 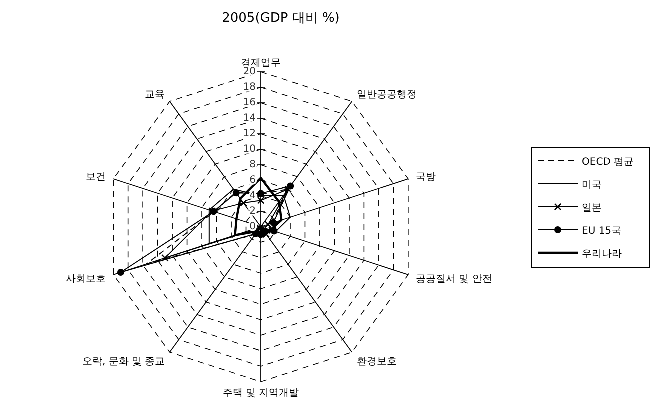 I want to click on y-tick-label: 16, so click(x=249, y=103).